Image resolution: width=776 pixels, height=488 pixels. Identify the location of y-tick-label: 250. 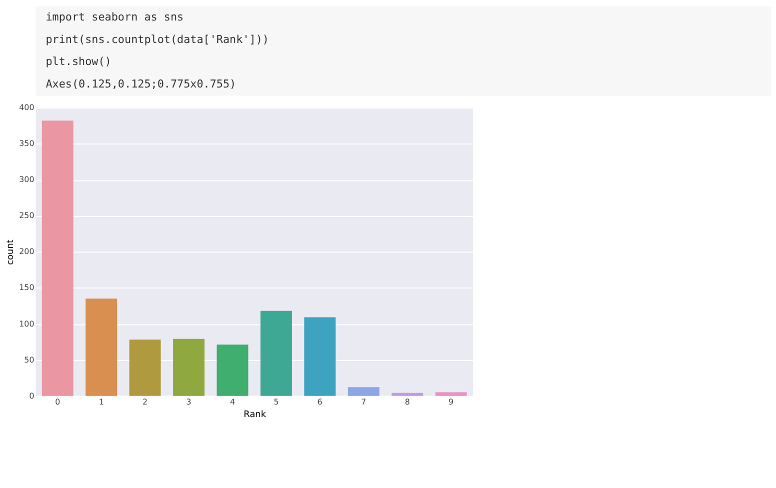
(26, 215).